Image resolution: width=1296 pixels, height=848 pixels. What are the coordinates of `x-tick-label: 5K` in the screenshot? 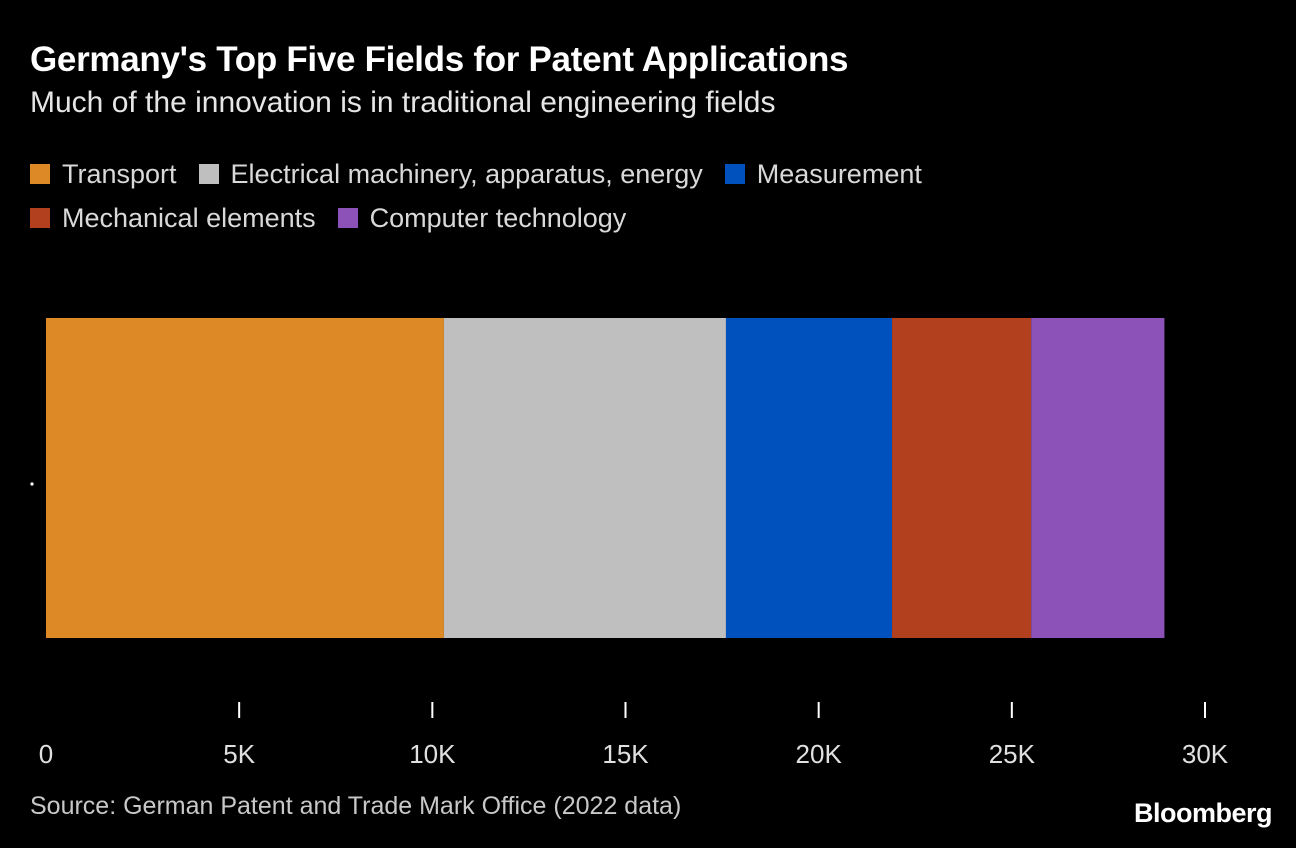 It's located at (239, 754).